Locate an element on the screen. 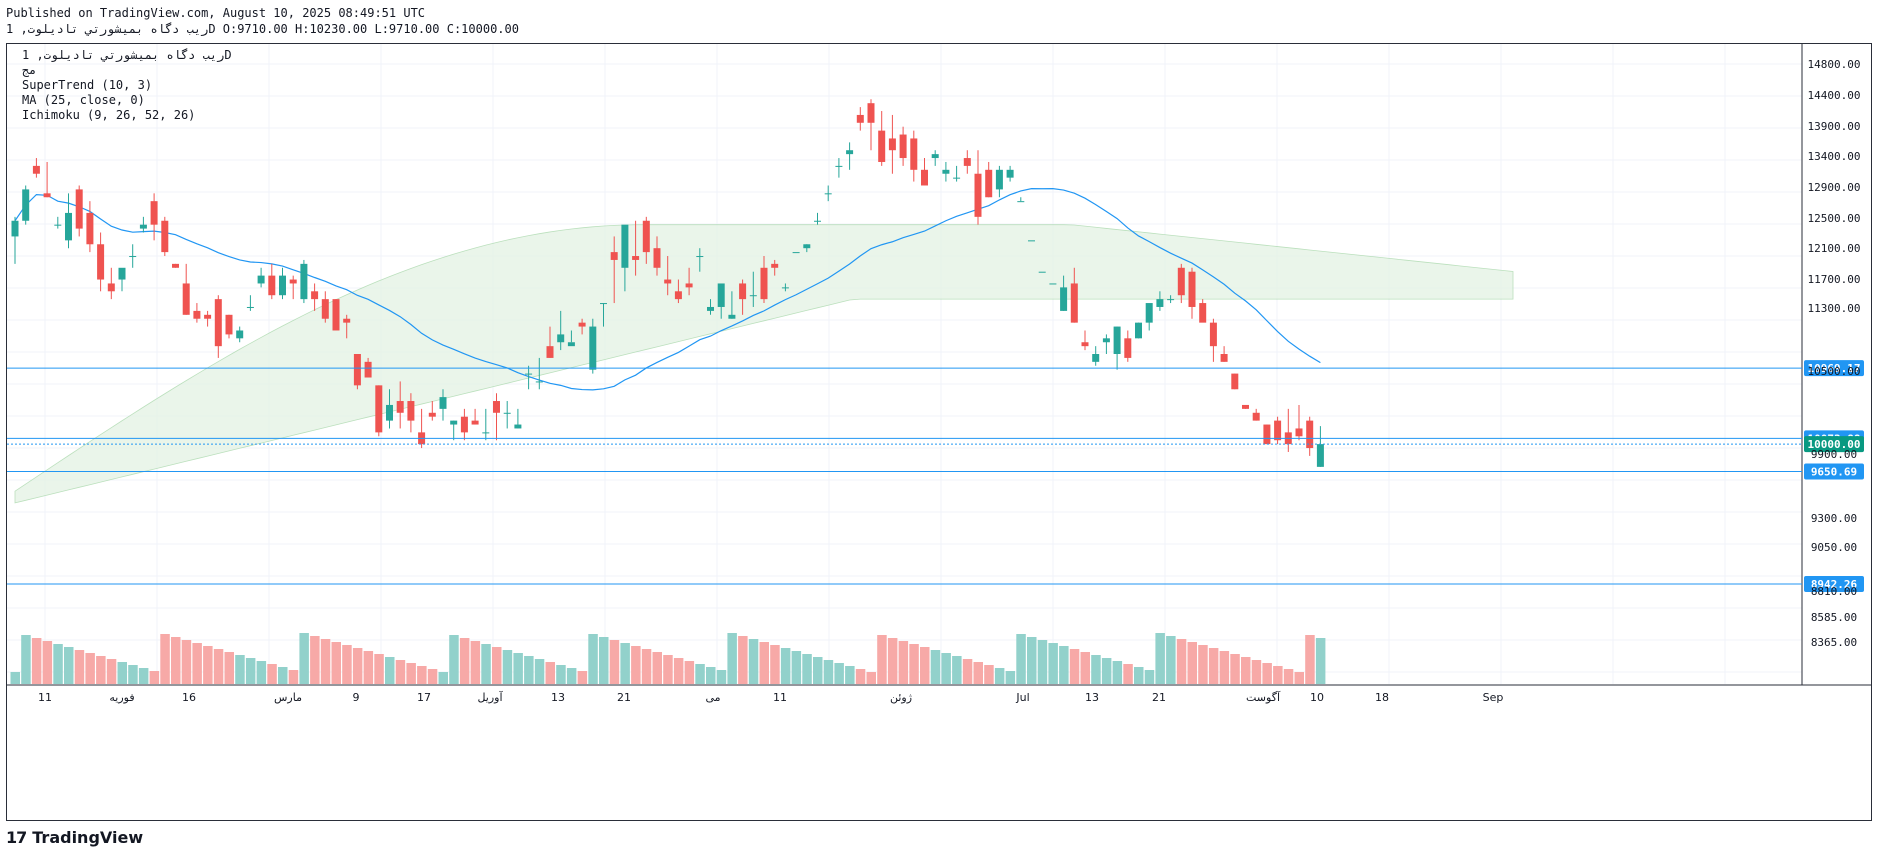  y-tick-label: 14400.00 is located at coordinates (1834, 95).